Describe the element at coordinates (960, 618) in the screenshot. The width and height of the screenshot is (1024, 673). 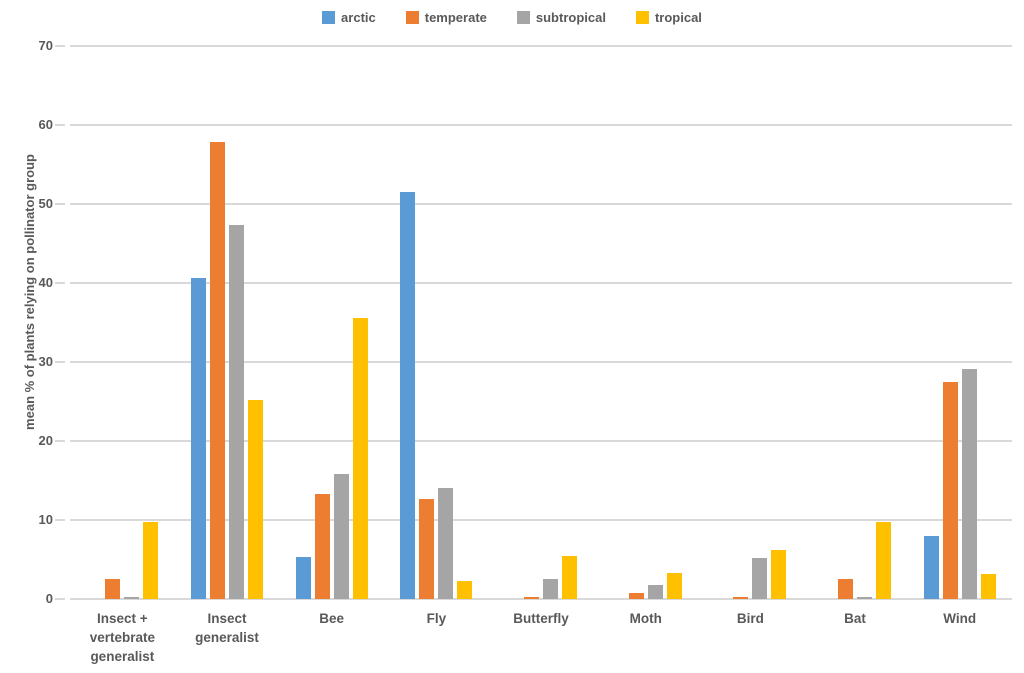
I see `x-axis-label: Wind` at that location.